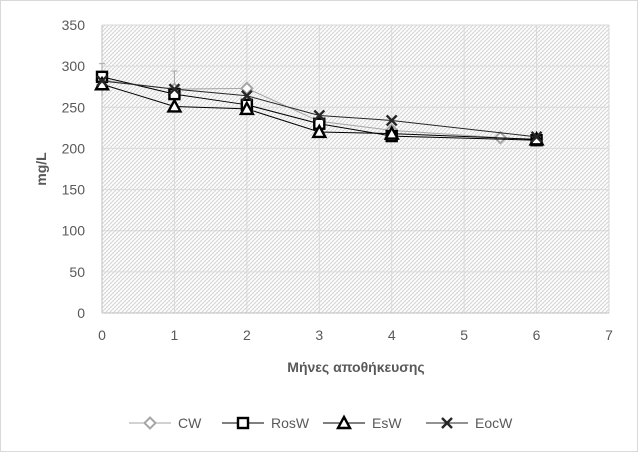 The image size is (638, 456). Describe the element at coordinates (387, 423) in the screenshot. I see `legend-label: EsW` at that location.